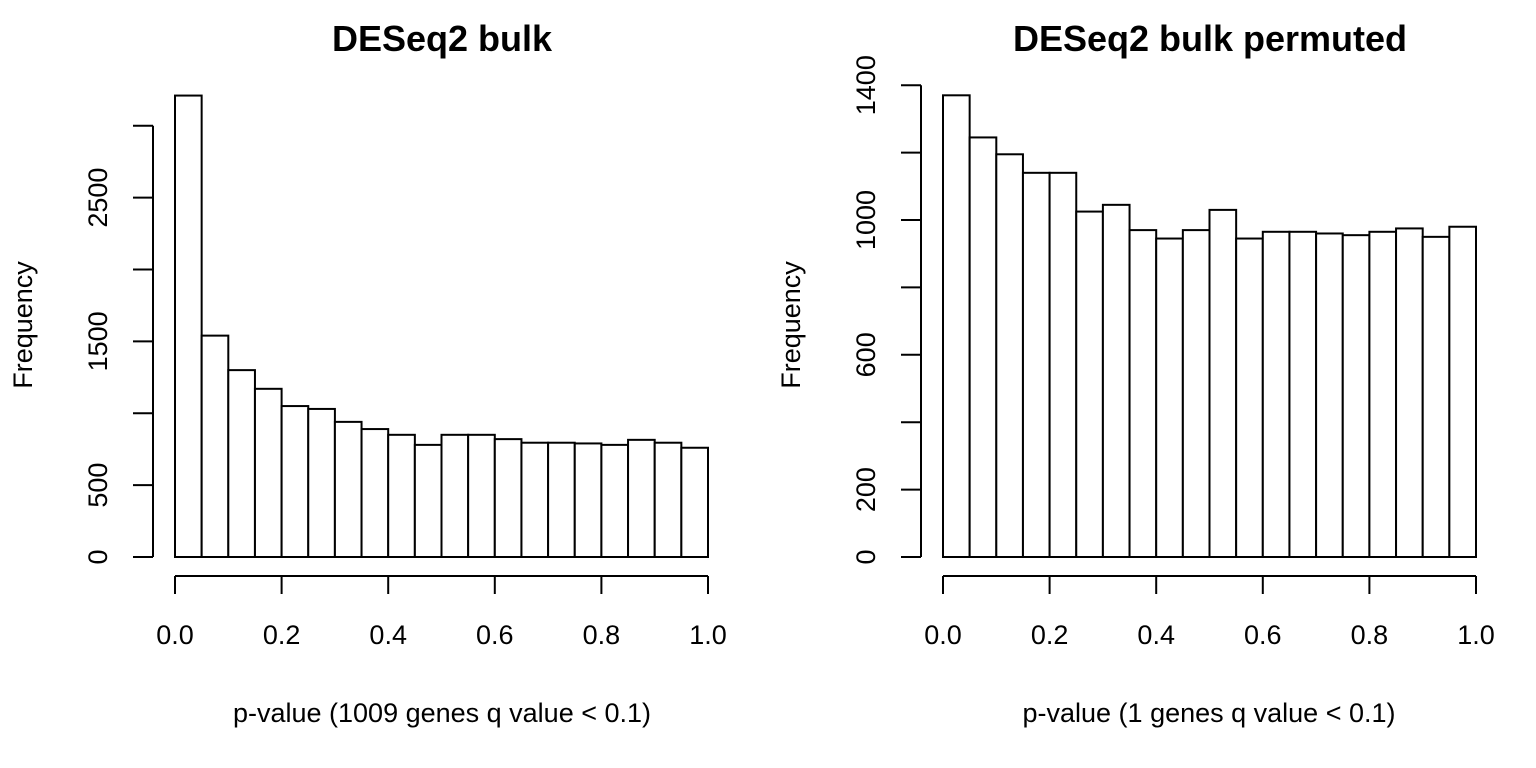  Describe the element at coordinates (98, 341) in the screenshot. I see `y-tick-label: 1500` at that location.